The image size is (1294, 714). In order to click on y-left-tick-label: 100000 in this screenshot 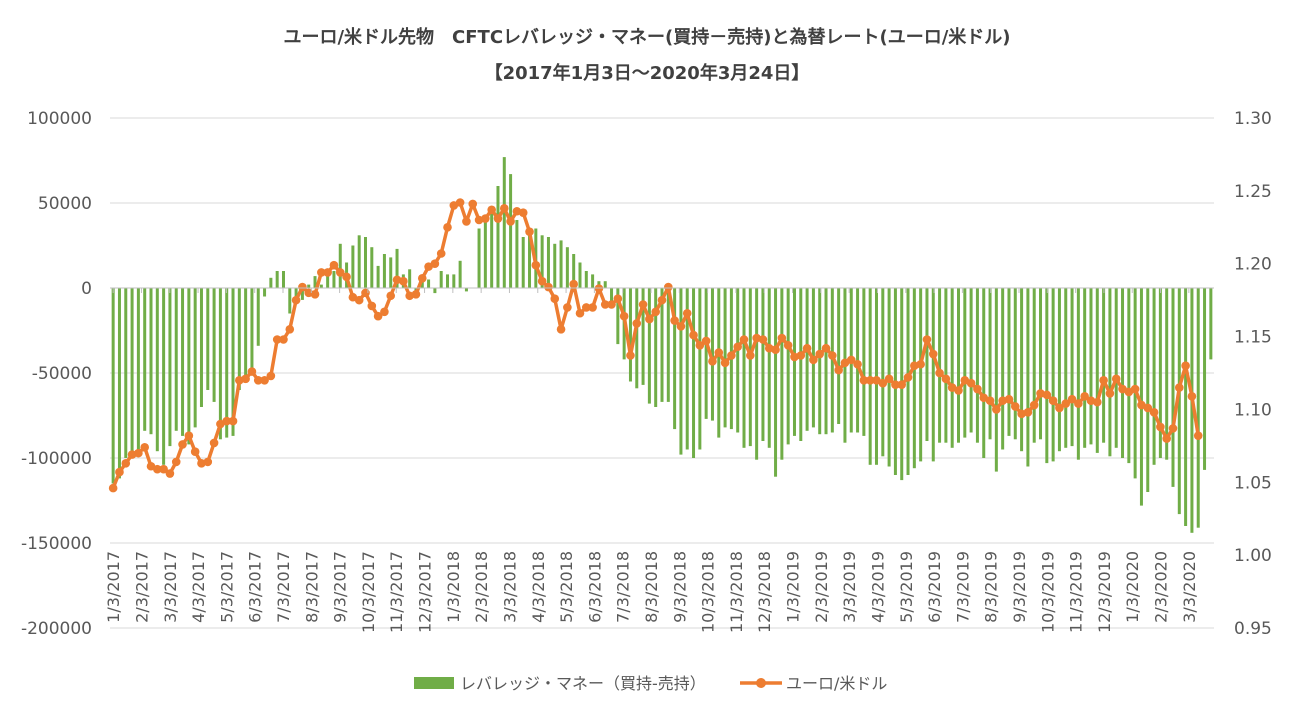, I will do `click(59, 119)`.